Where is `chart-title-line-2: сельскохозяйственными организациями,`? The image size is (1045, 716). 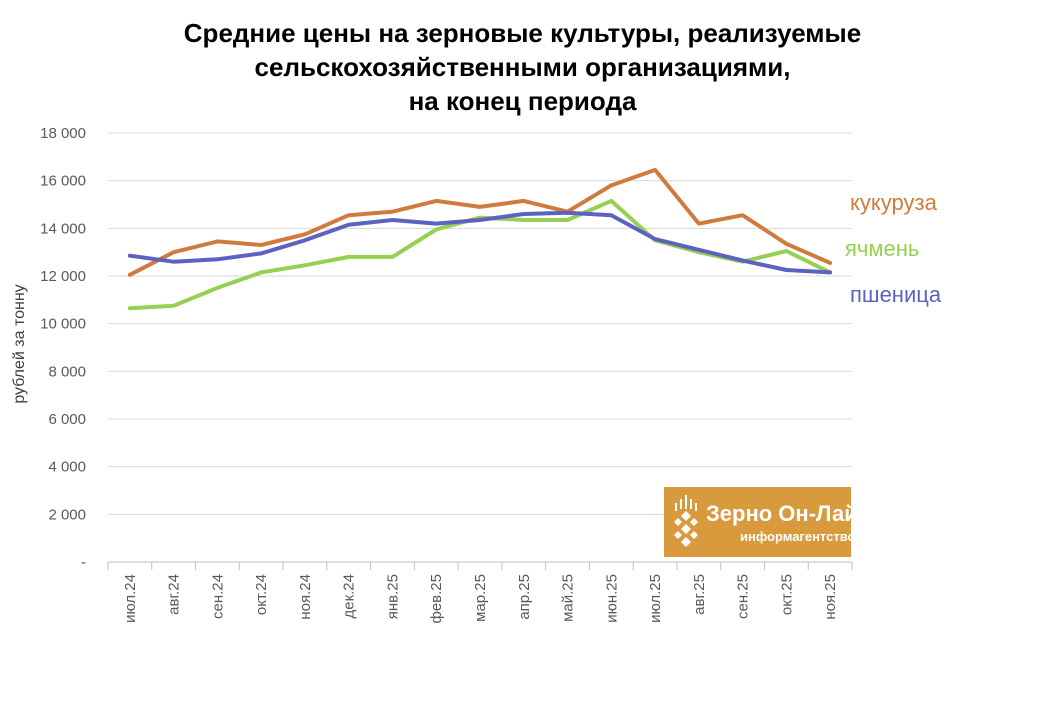
chart-title-line-2: сельскохозяйственными организациями, is located at coordinates (522, 67).